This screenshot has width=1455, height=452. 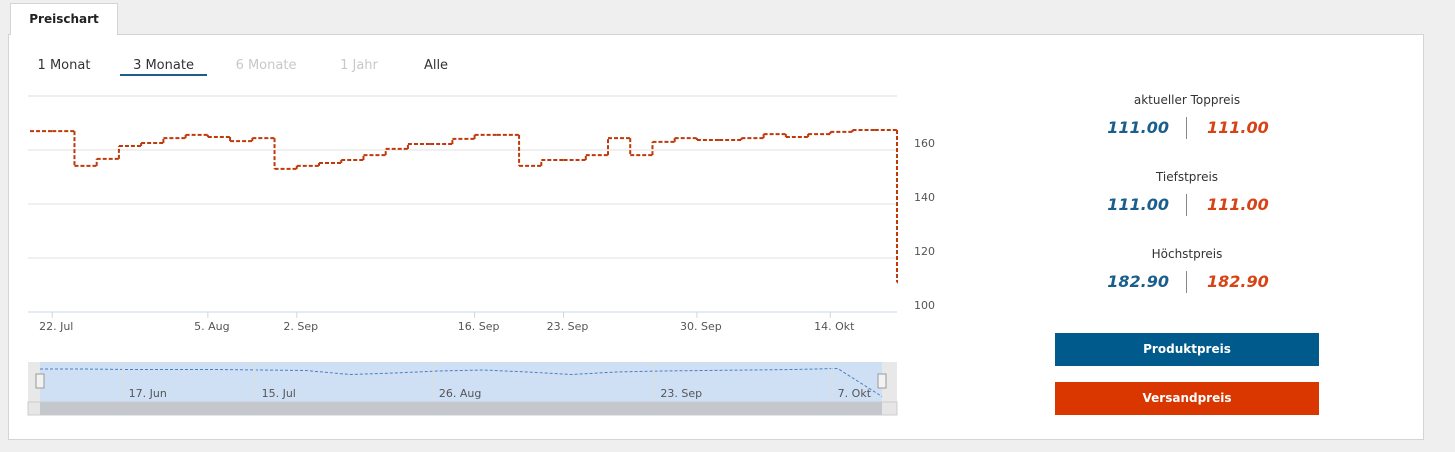 What do you see at coordinates (460, 393) in the screenshot?
I see `navigator-label: 26. Aug` at bounding box center [460, 393].